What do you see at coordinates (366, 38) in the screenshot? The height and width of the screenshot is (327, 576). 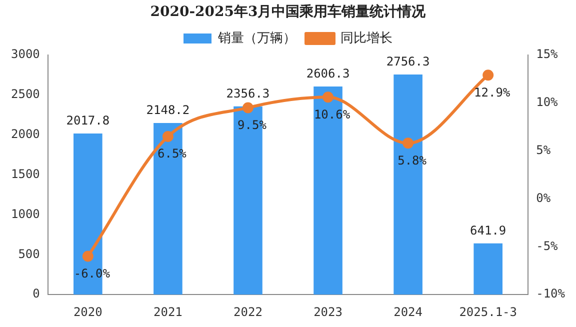 I see `legend-label: 同比增长` at bounding box center [366, 38].